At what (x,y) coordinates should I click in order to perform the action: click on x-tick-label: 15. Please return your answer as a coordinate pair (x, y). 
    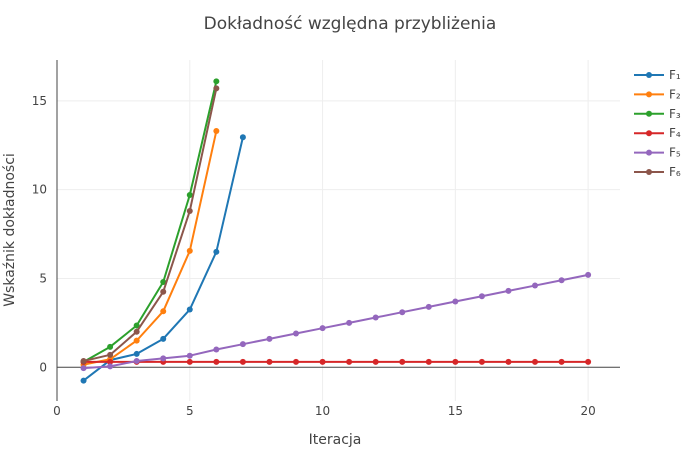
    Looking at the image, I should click on (455, 411).